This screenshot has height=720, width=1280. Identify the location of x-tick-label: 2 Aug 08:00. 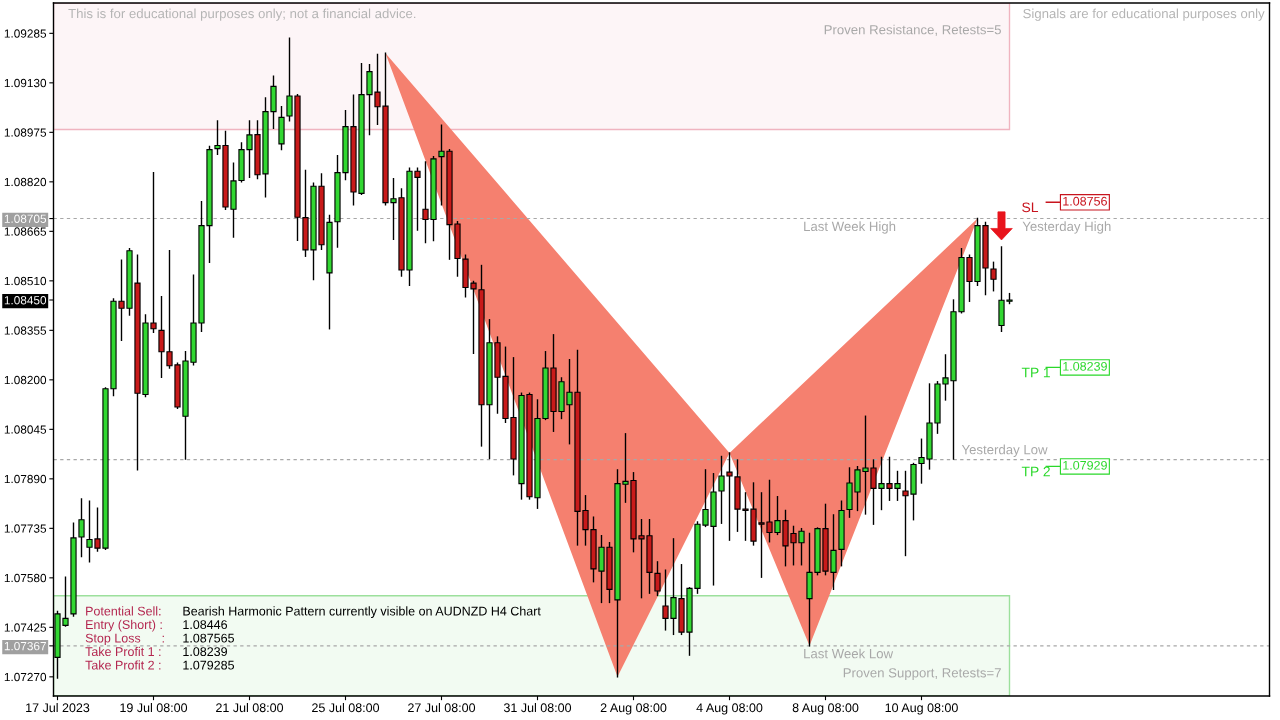
(633, 709).